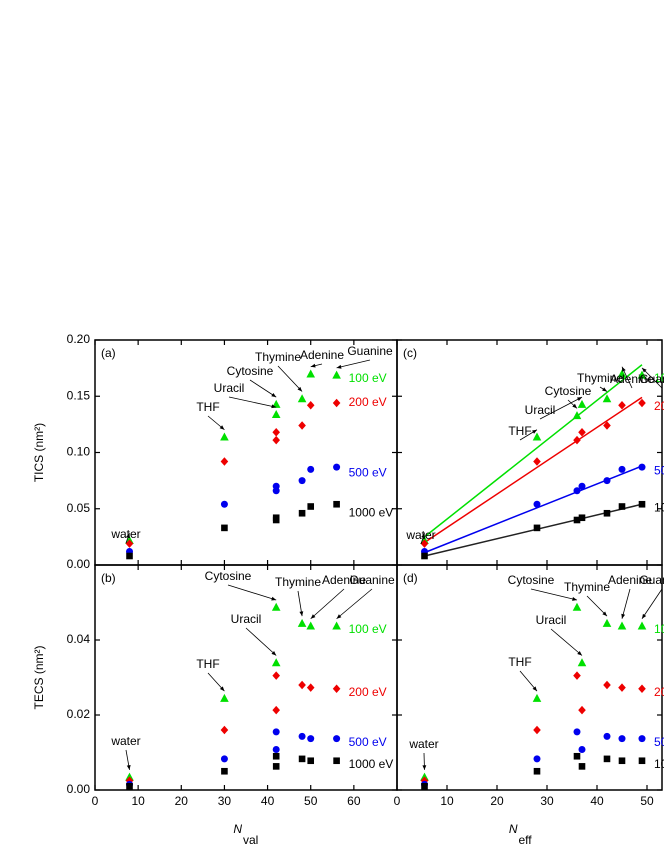 This screenshot has height=860, width=664. I want to click on x-axis-title: N, so click(237, 829).